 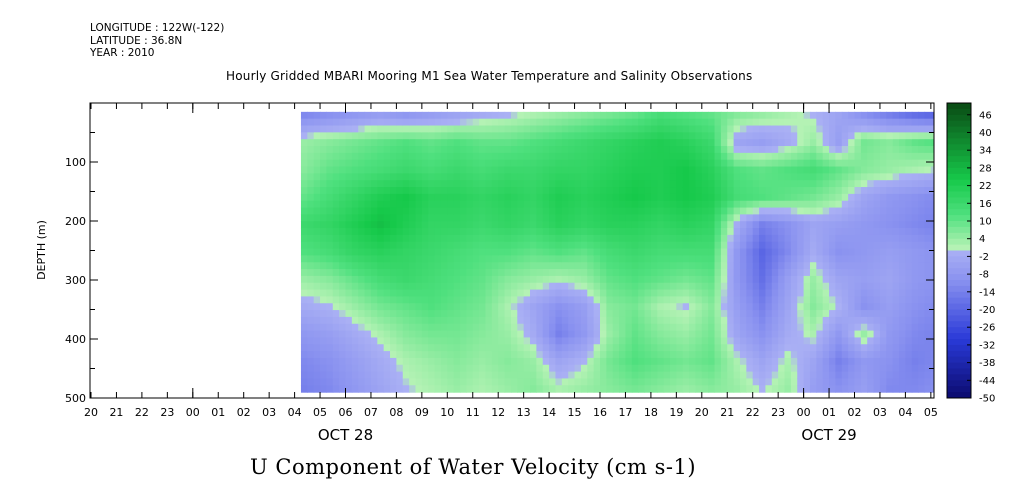 I want to click on colorbar-swatch, so click(x=959, y=277).